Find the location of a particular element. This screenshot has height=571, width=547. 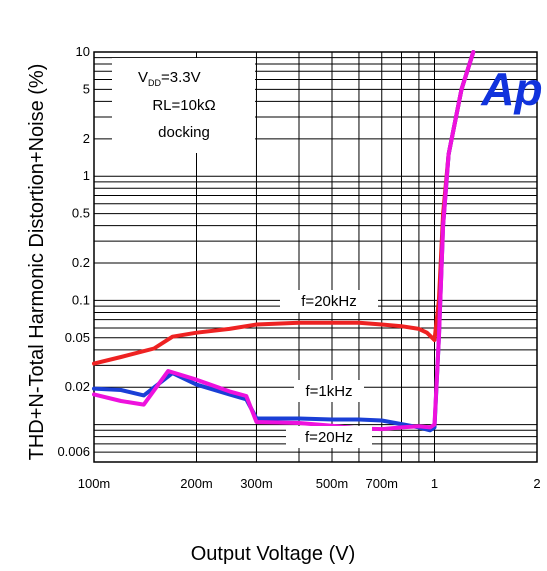

conditions-box: VDD=3.3V RL=10kΩ docking is located at coordinates (183, 105).